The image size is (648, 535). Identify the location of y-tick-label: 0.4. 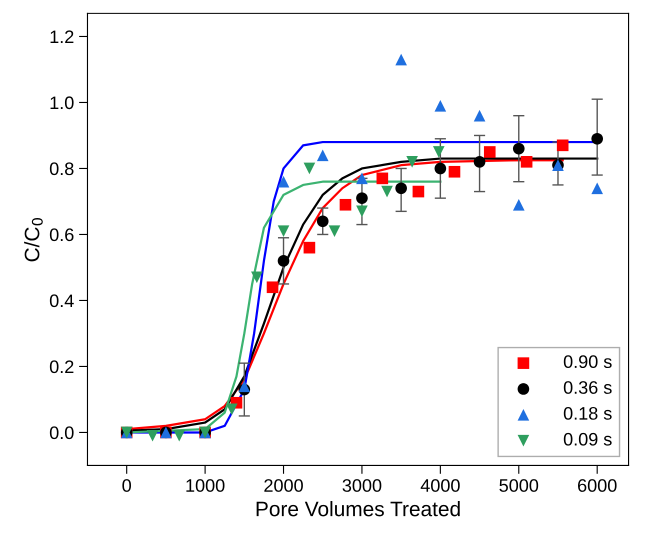
(62, 301).